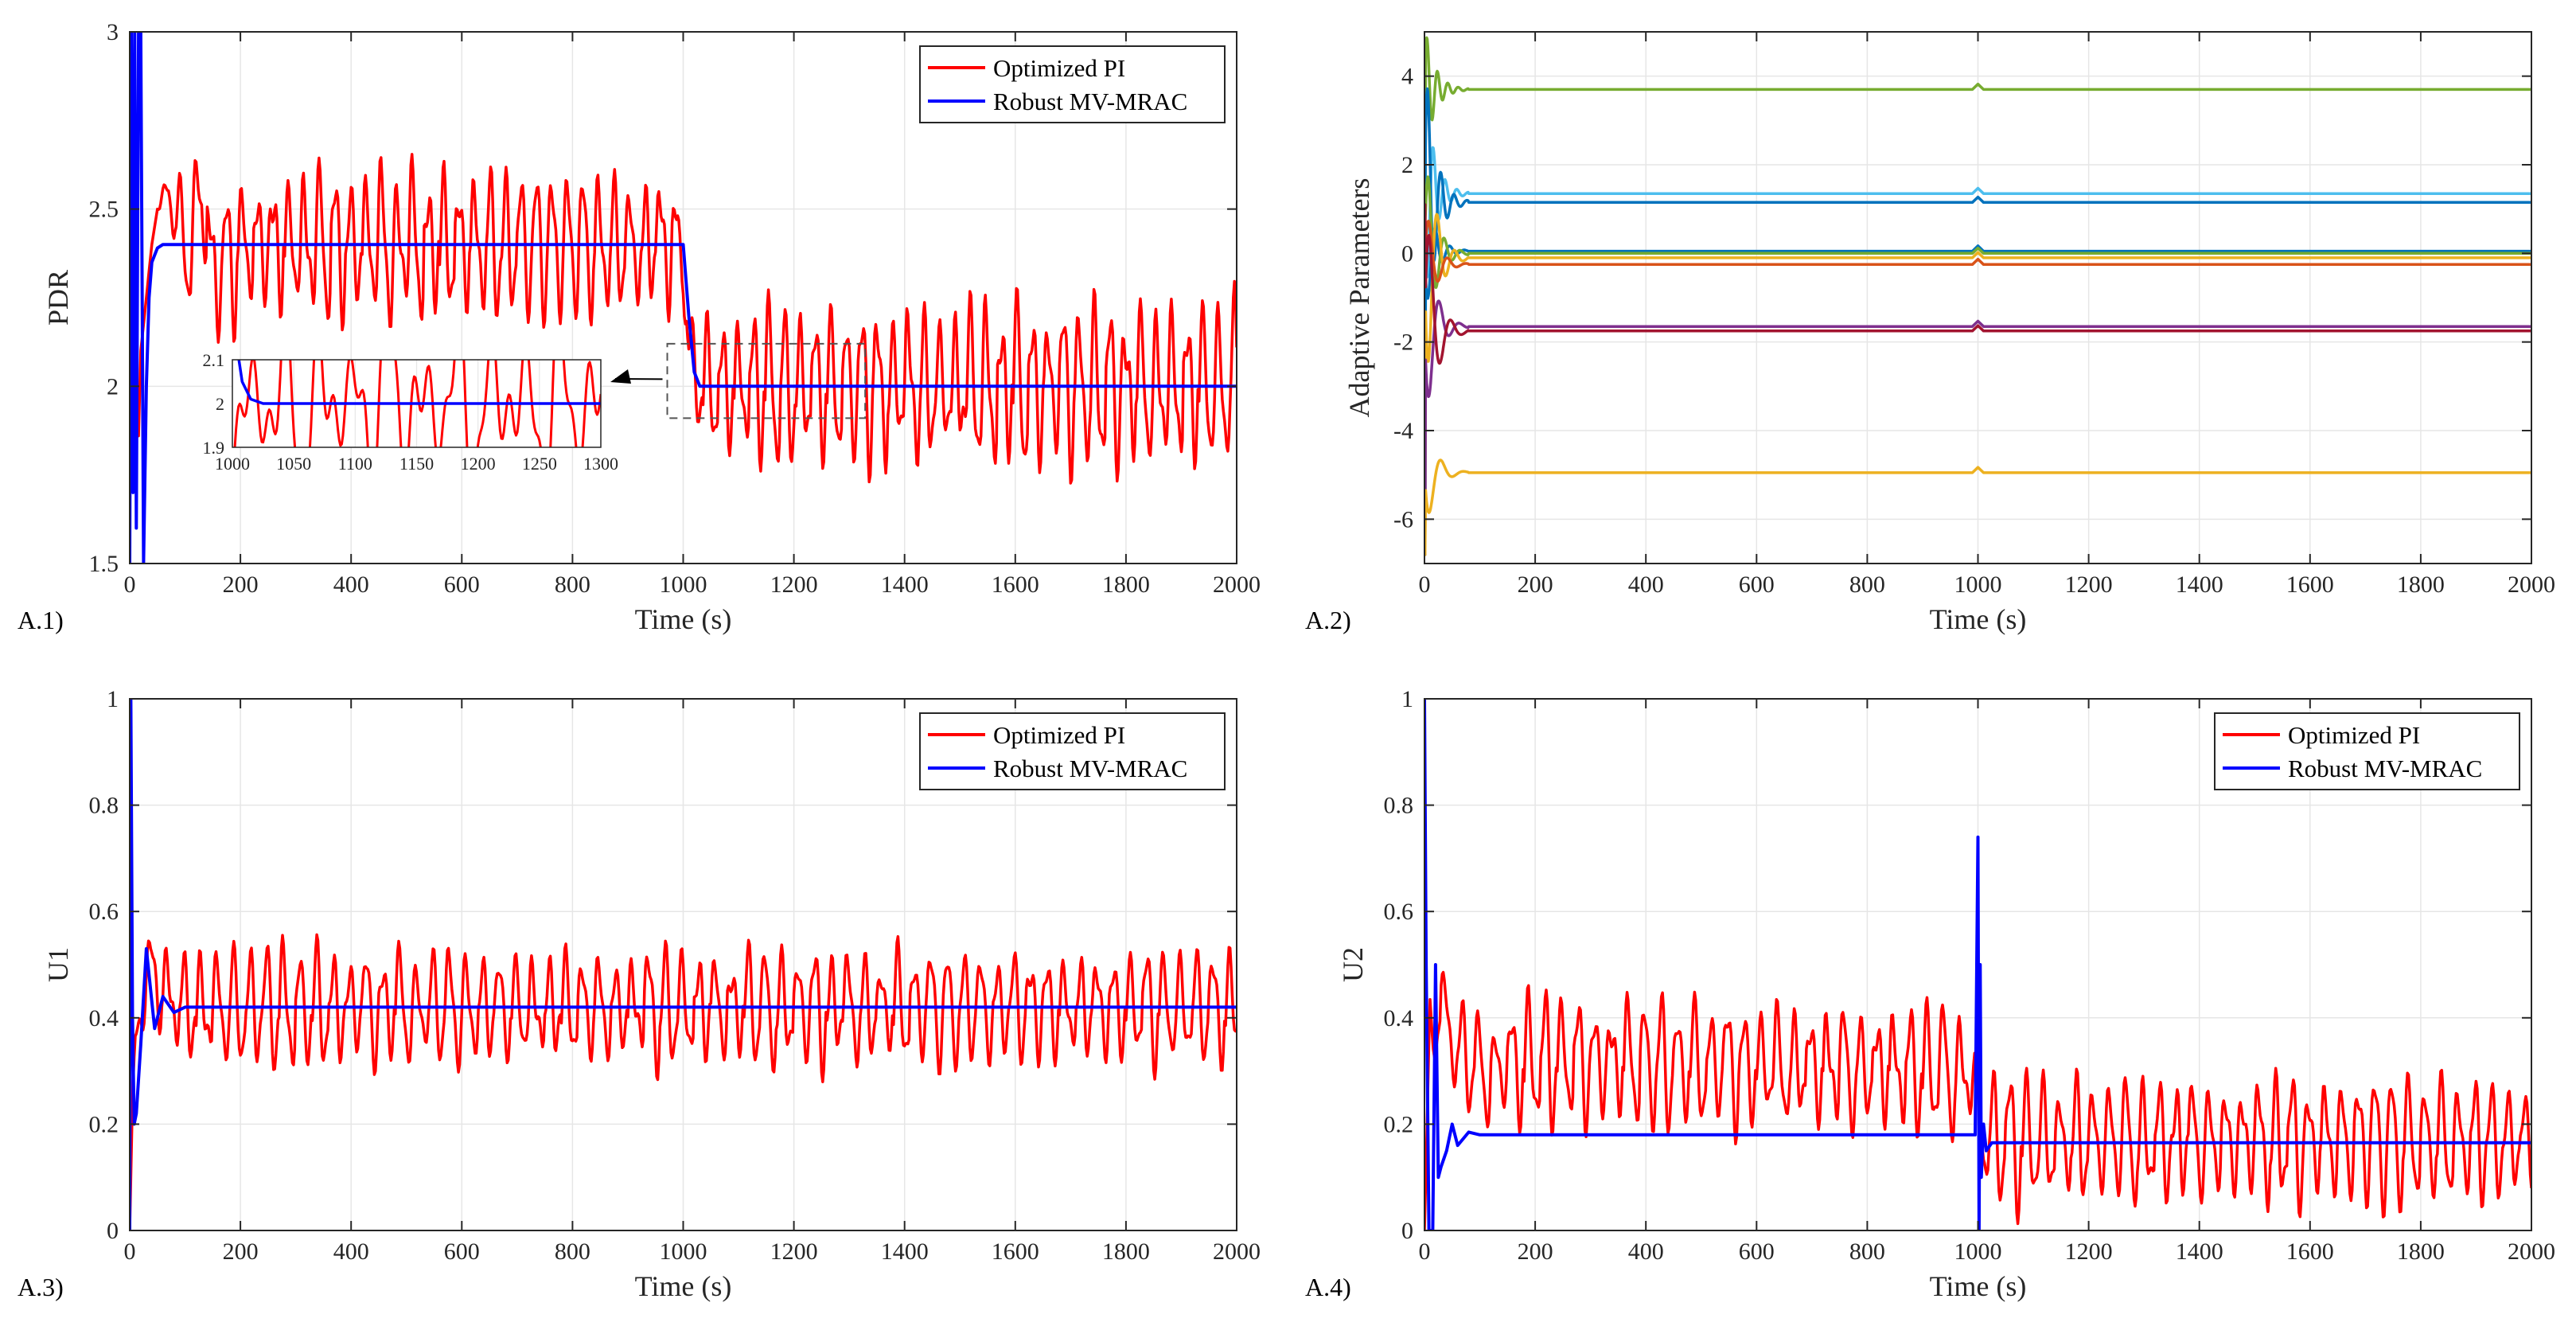 This screenshot has width=2576, height=1326. What do you see at coordinates (1328, 620) in the screenshot?
I see `panel-label: A.2)` at bounding box center [1328, 620].